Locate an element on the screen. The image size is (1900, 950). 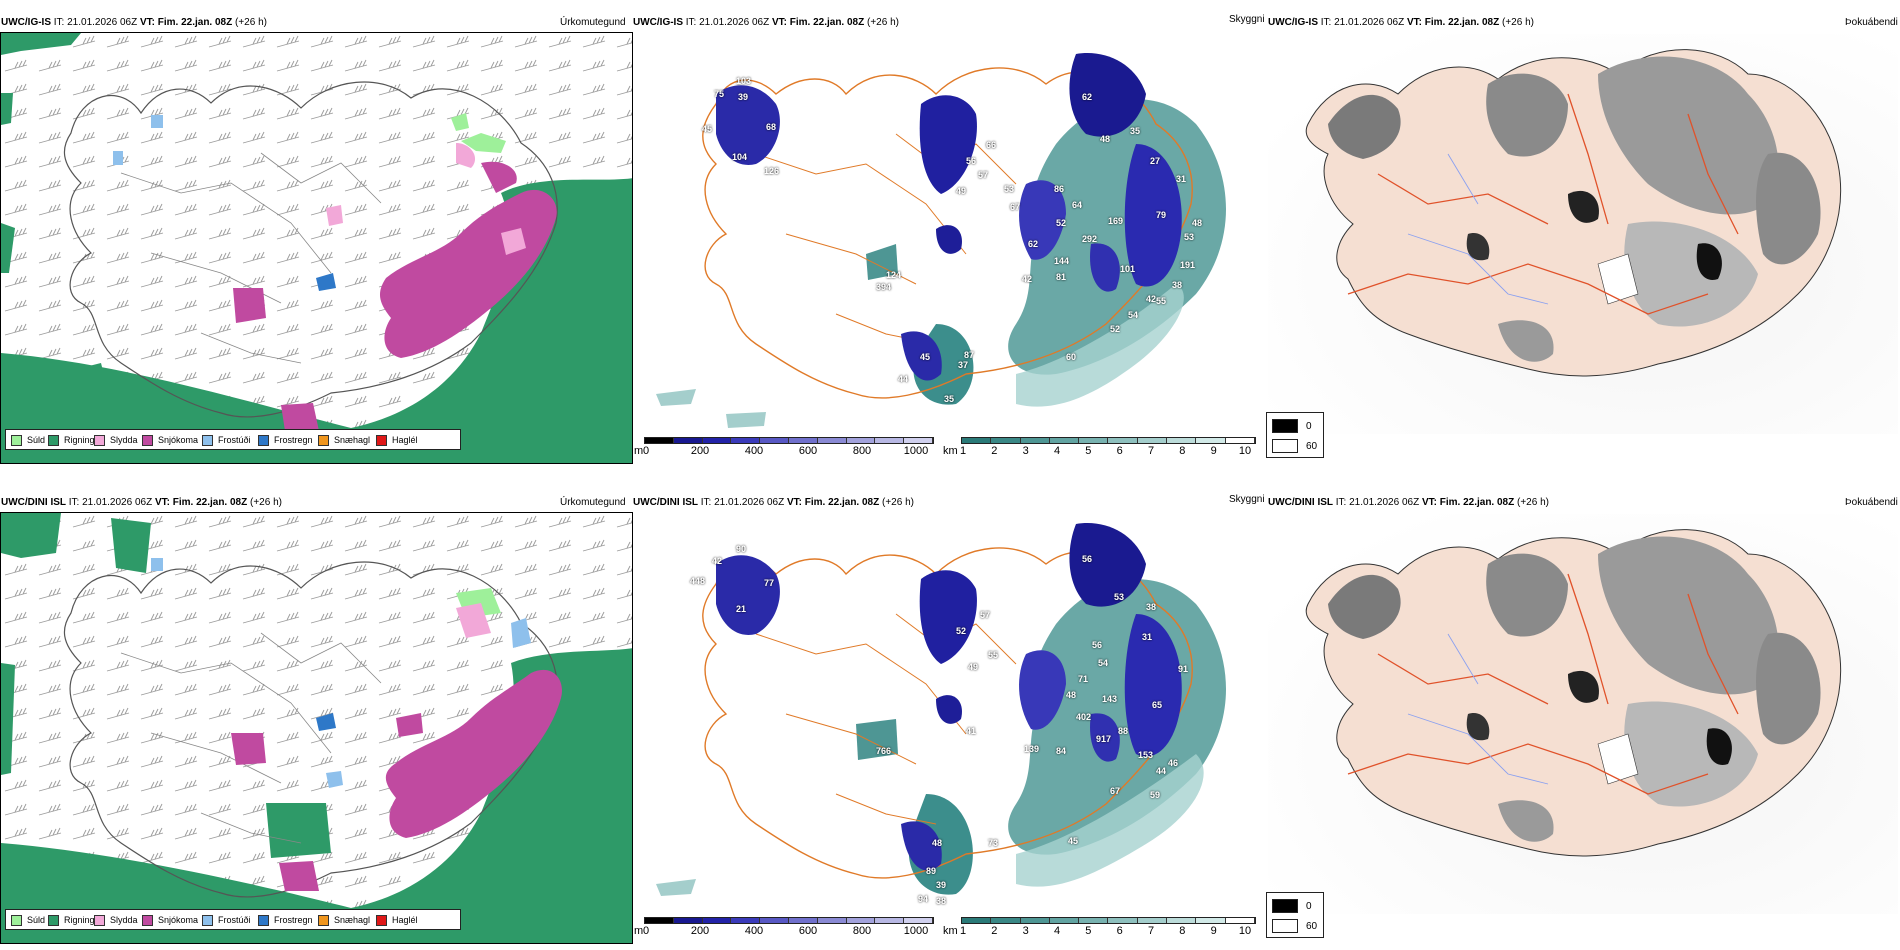
fog-legend-item: 0 is located at coordinates (1292, 906).